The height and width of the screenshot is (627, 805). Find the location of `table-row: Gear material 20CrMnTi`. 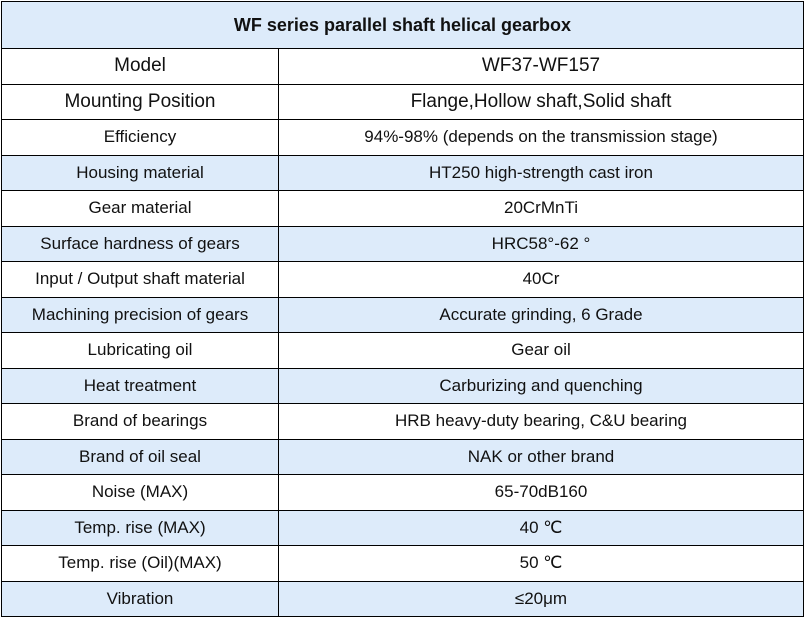

table-row: Gear material 20CrMnTi is located at coordinates (402, 208).